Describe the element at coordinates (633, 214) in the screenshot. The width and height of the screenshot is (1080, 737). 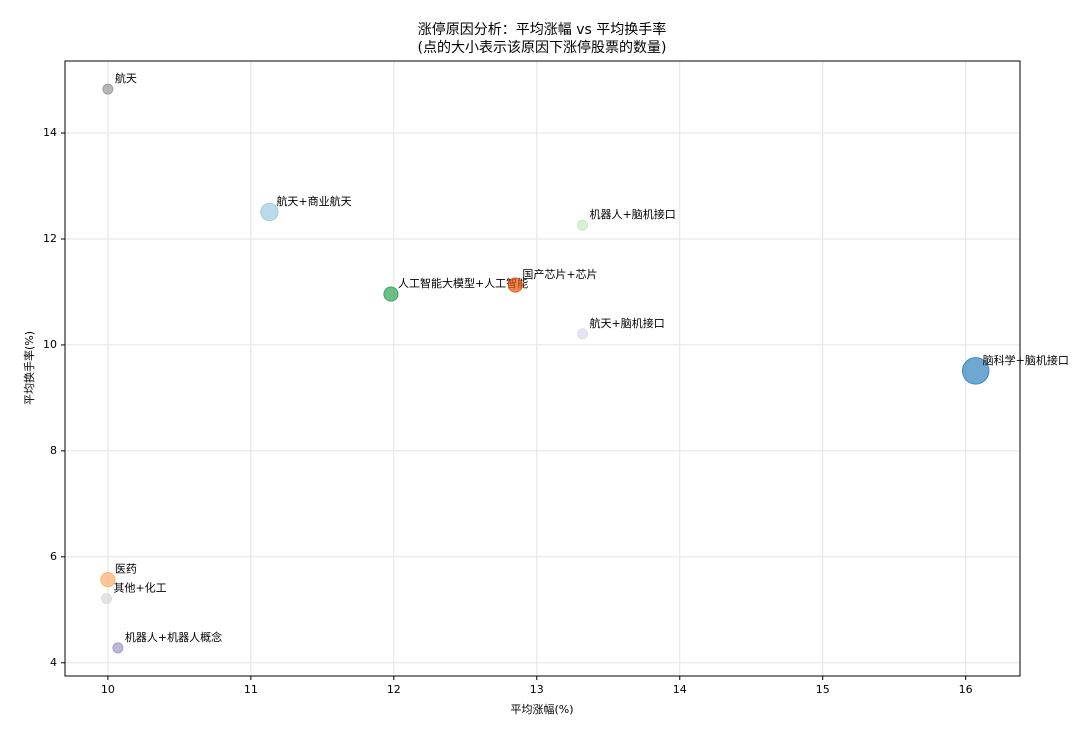
I see `point-label: 机器人+脑机接口` at that location.